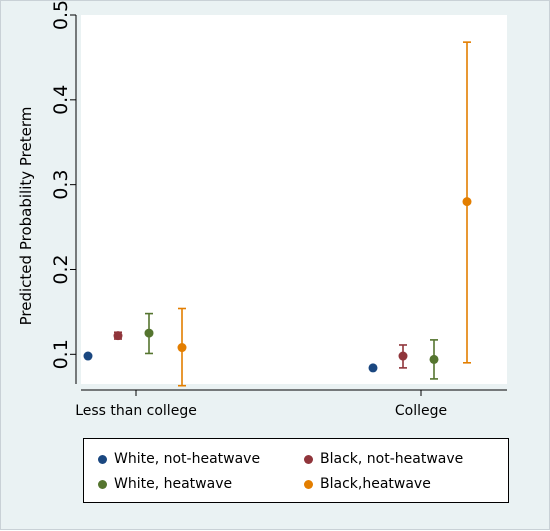  Describe the element at coordinates (173, 484) in the screenshot. I see `legend-label: White, heatwave` at that location.